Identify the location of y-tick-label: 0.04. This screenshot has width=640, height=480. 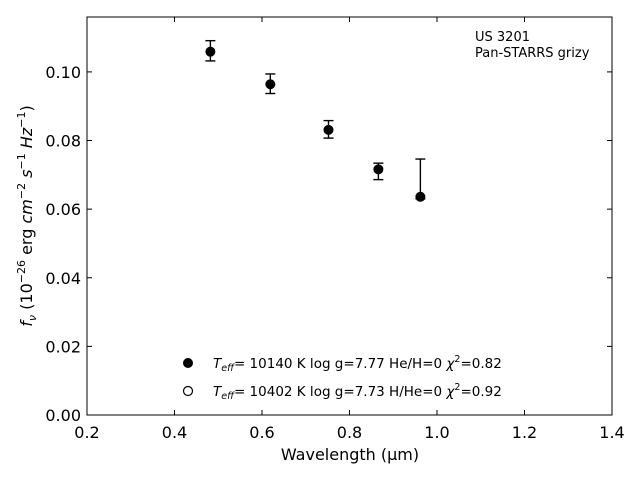
(63, 278).